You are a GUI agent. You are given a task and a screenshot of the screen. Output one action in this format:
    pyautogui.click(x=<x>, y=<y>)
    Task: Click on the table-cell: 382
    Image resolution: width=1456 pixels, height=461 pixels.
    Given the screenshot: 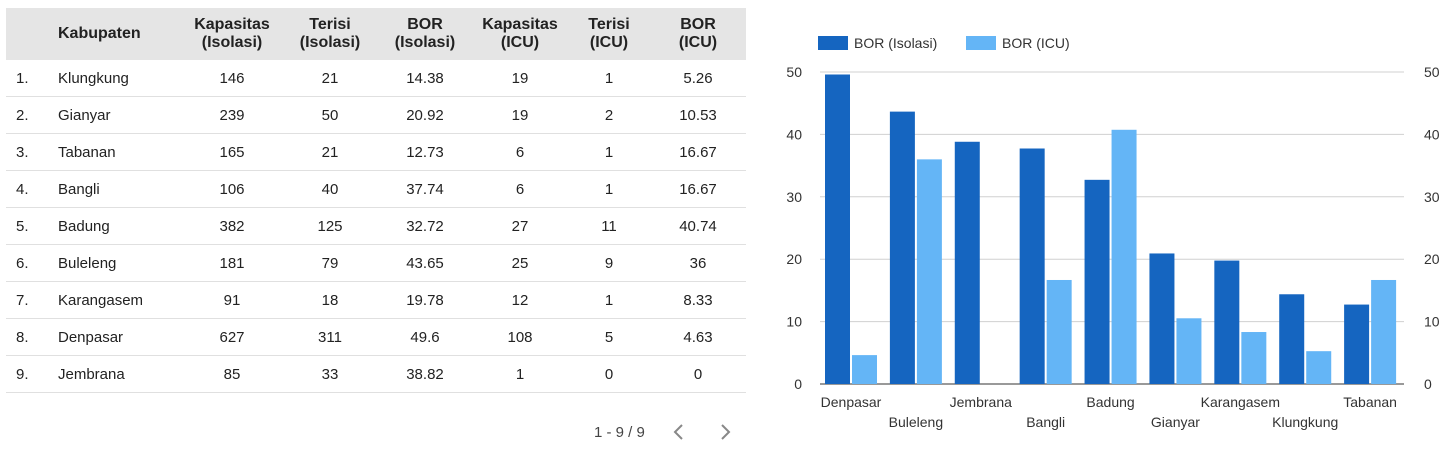 What is the action you would take?
    pyautogui.click(x=232, y=226)
    